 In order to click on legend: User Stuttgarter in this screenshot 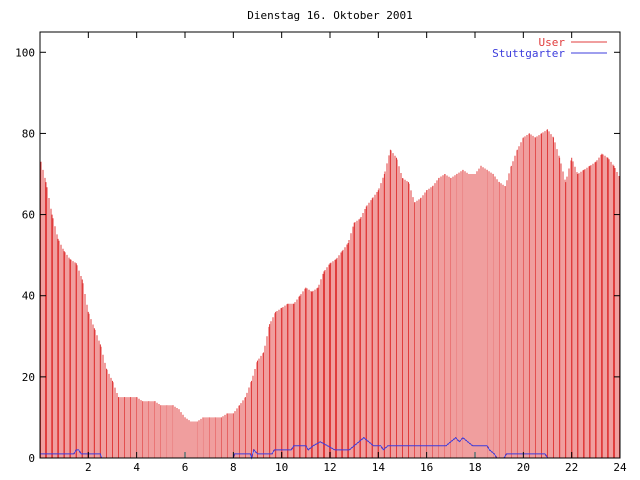, I will do `click(549, 48)`.